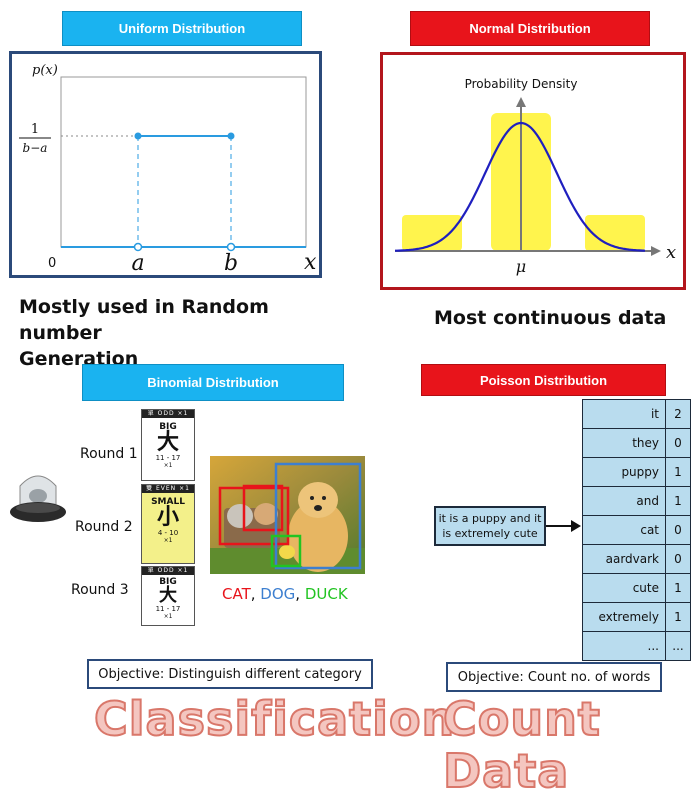  What do you see at coordinates (137, 263) in the screenshot?
I see `a-label: a` at bounding box center [137, 263].